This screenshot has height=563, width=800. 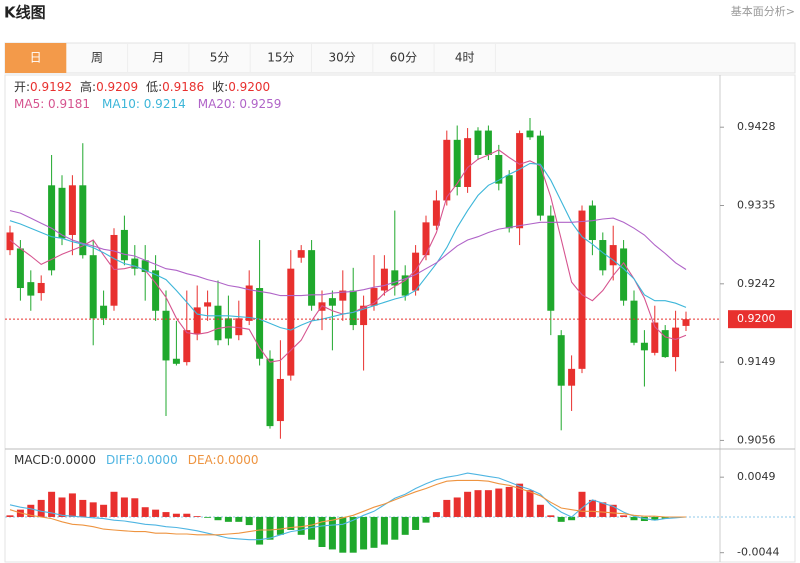 What do you see at coordinates (403, 58) in the screenshot?
I see `tab: 60分` at bounding box center [403, 58].